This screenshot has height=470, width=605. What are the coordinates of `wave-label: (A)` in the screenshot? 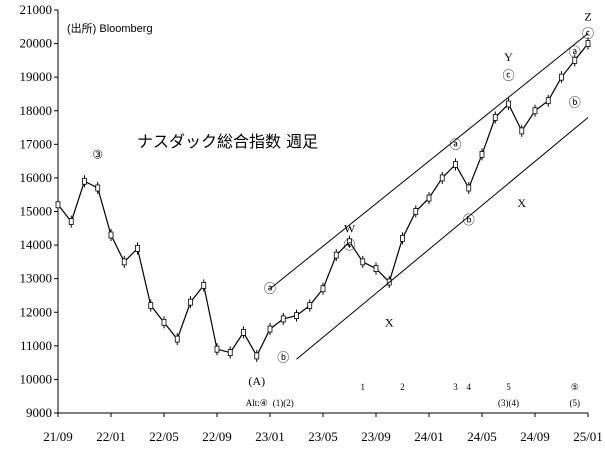 It's located at (256, 381).